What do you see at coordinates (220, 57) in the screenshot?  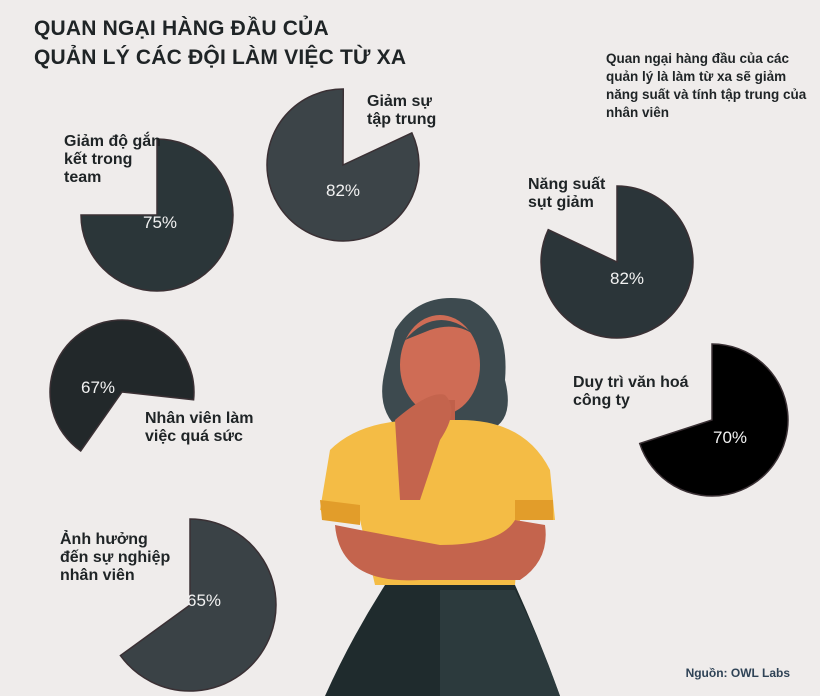 I see `title-line-2: QUẢN LÝ CÁC ĐỘI LÀM VIỆC TỪ XA` at bounding box center [220, 57].